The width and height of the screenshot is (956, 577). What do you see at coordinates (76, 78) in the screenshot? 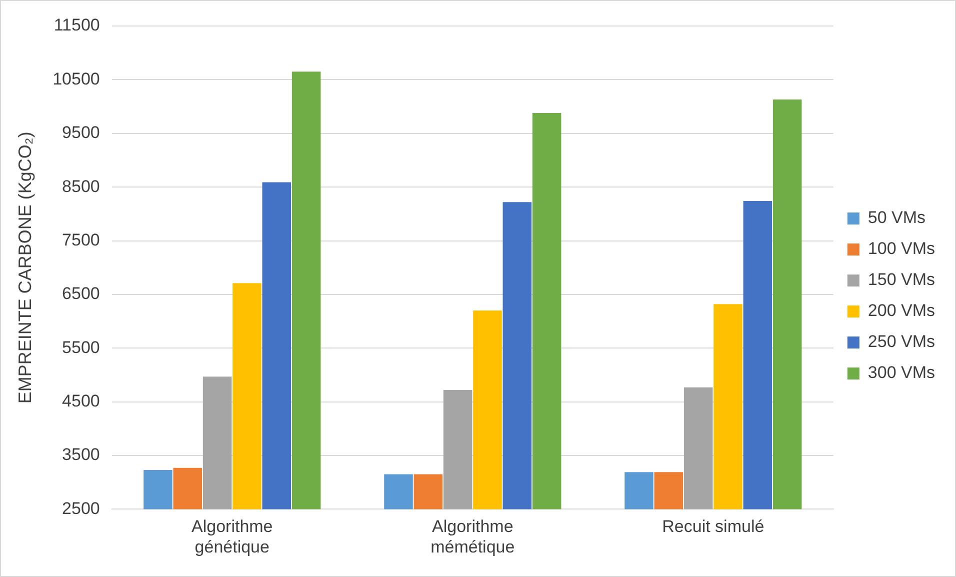
I see `y-tick-label: 10500` at bounding box center [76, 78].